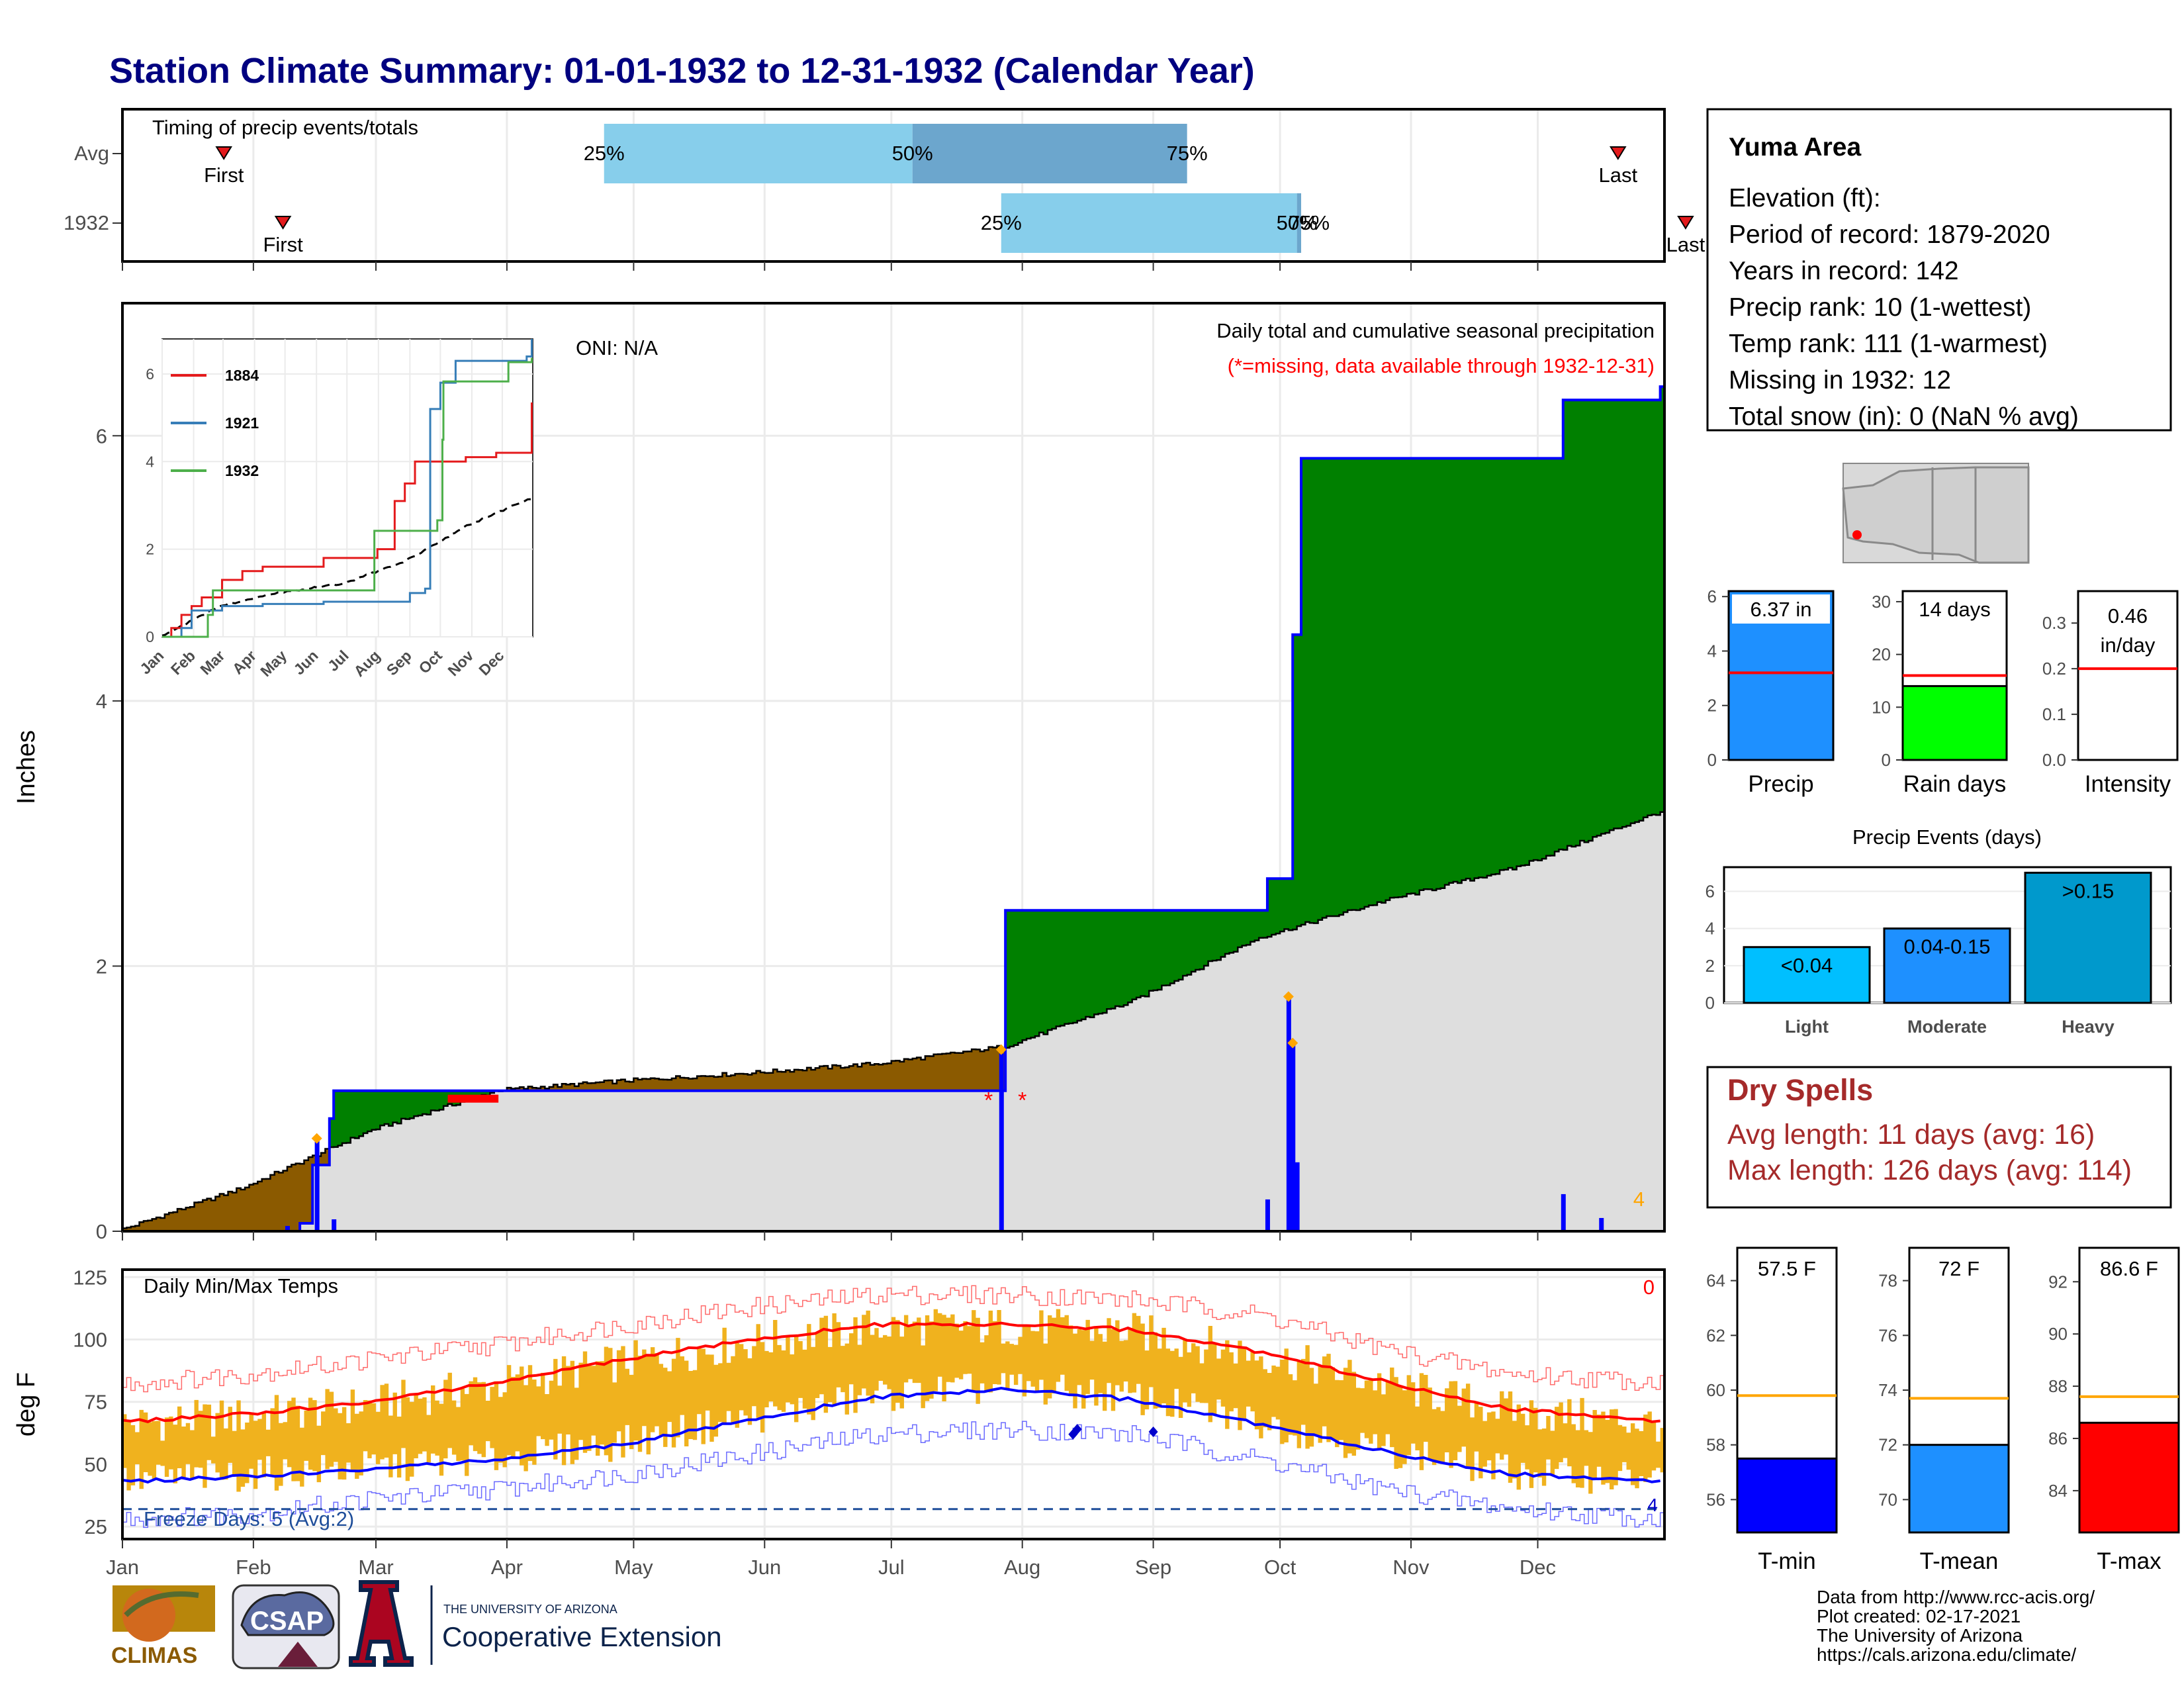 This screenshot has width=2184, height=1688. What do you see at coordinates (765, 1567) in the screenshot?
I see `month-label: Jun` at bounding box center [765, 1567].